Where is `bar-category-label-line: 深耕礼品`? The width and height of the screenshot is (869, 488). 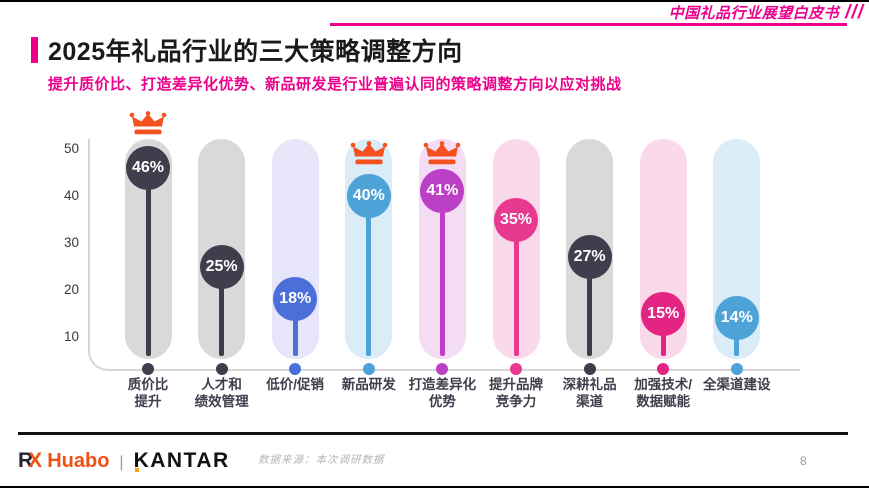 bar-category-label-line: 深耕礼品 is located at coordinates (589, 384).